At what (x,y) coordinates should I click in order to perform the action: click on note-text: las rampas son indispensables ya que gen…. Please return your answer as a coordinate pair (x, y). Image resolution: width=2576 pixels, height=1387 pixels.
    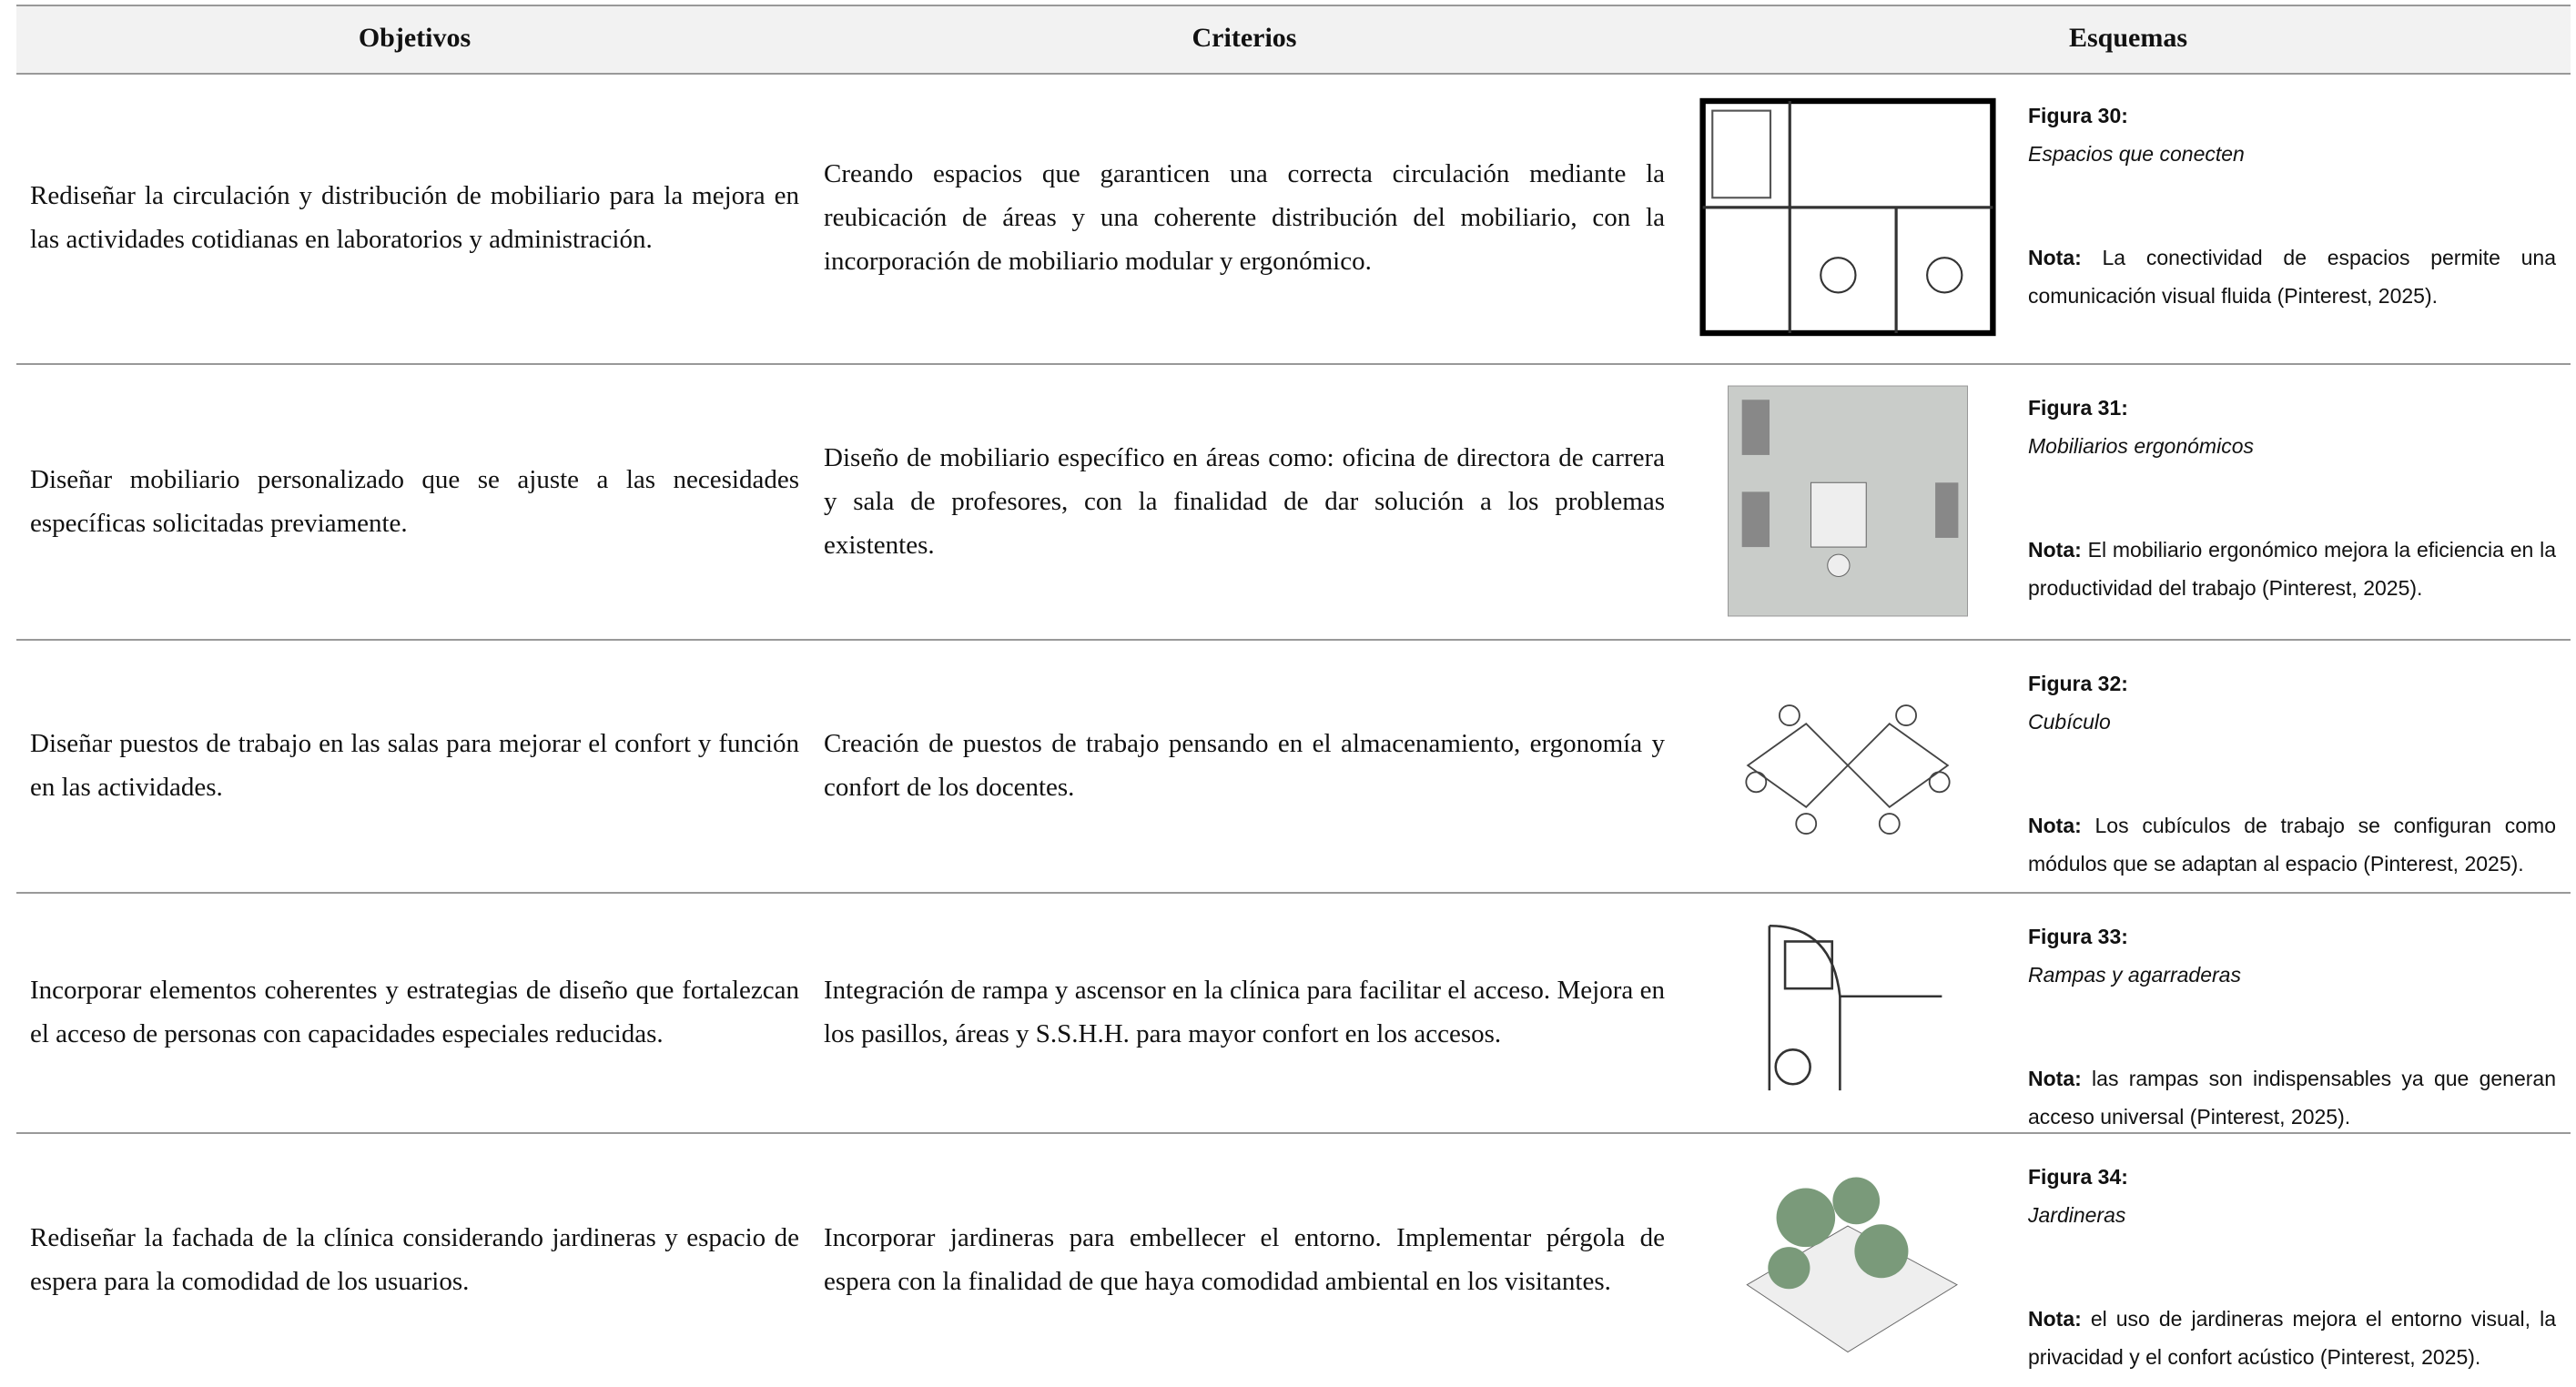
    Looking at the image, I should click on (2292, 1098).